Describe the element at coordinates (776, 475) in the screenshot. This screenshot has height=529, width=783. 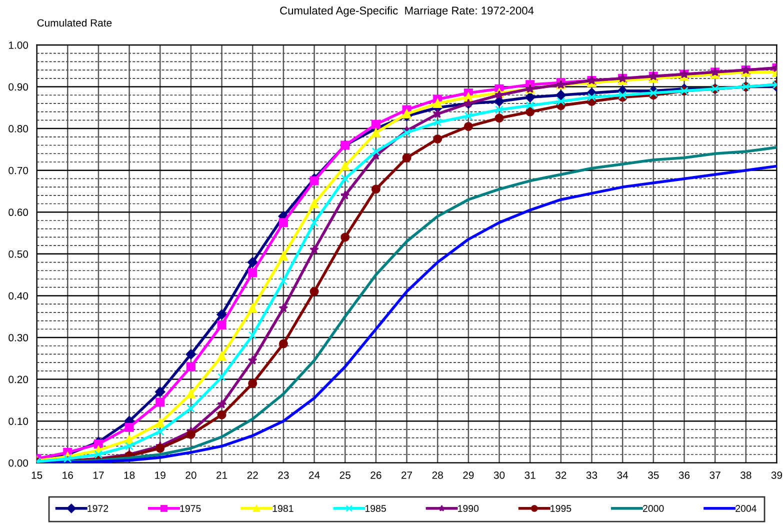
I see `x-tick-label: 39` at that location.